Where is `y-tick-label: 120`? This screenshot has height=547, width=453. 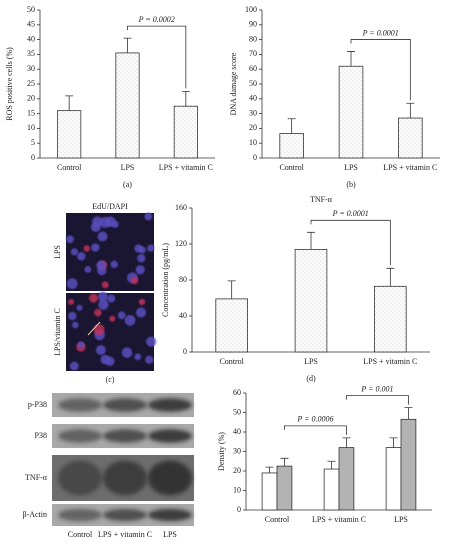 y-tick-label: 120 is located at coordinates (181, 243).